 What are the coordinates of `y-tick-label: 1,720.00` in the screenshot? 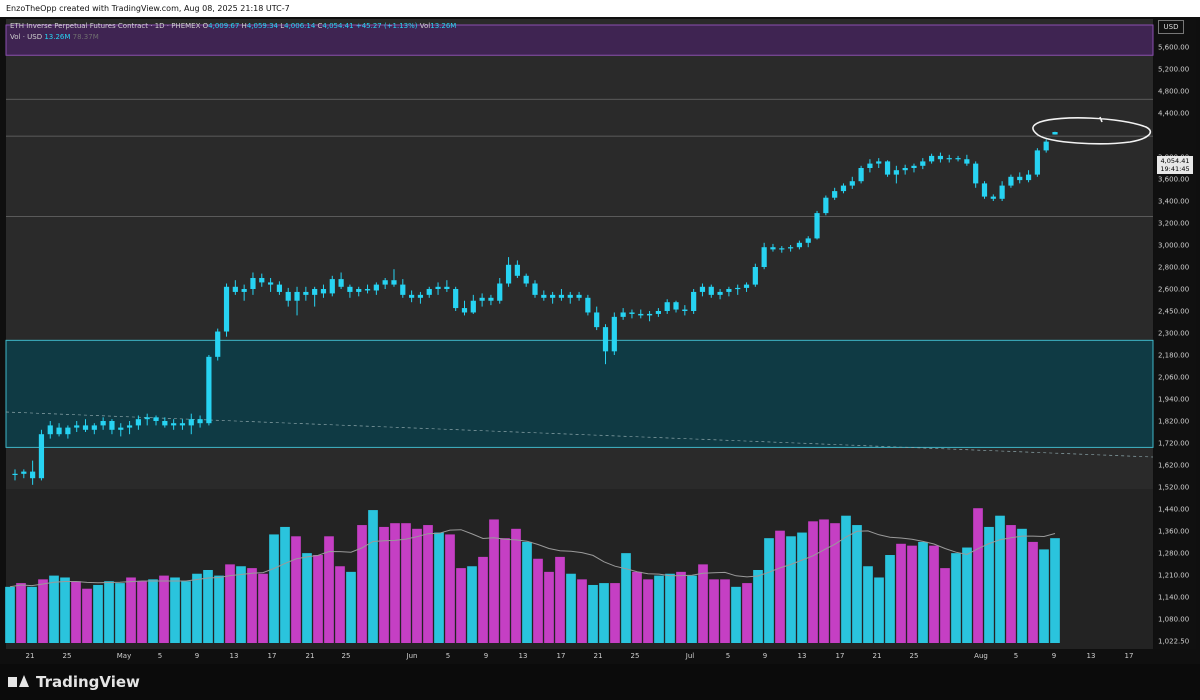 It's located at (1173, 444).